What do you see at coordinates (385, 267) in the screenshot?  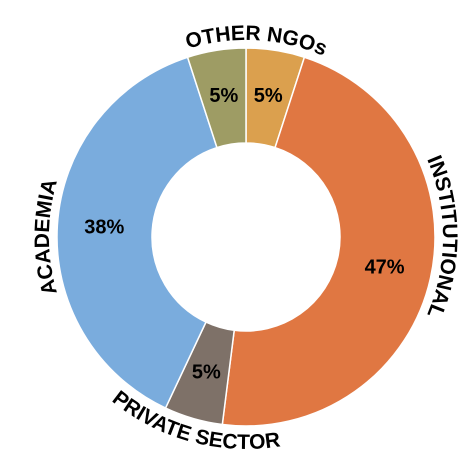 I see `value-label: 47%` at bounding box center [385, 267].